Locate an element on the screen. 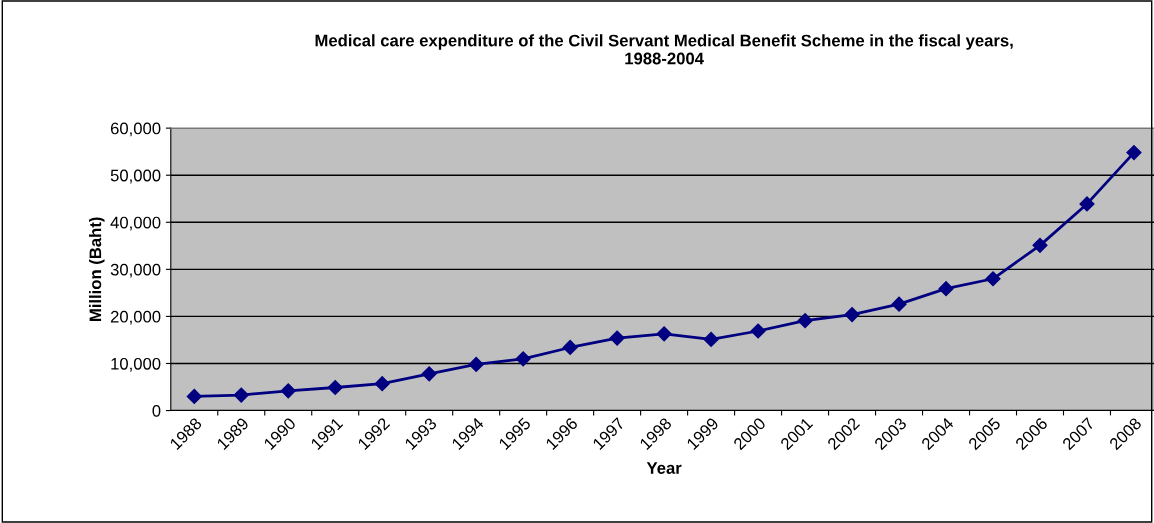 Image resolution: width=1154 pixels, height=523 pixels. y-tick-label: 50,000 is located at coordinates (135, 176).